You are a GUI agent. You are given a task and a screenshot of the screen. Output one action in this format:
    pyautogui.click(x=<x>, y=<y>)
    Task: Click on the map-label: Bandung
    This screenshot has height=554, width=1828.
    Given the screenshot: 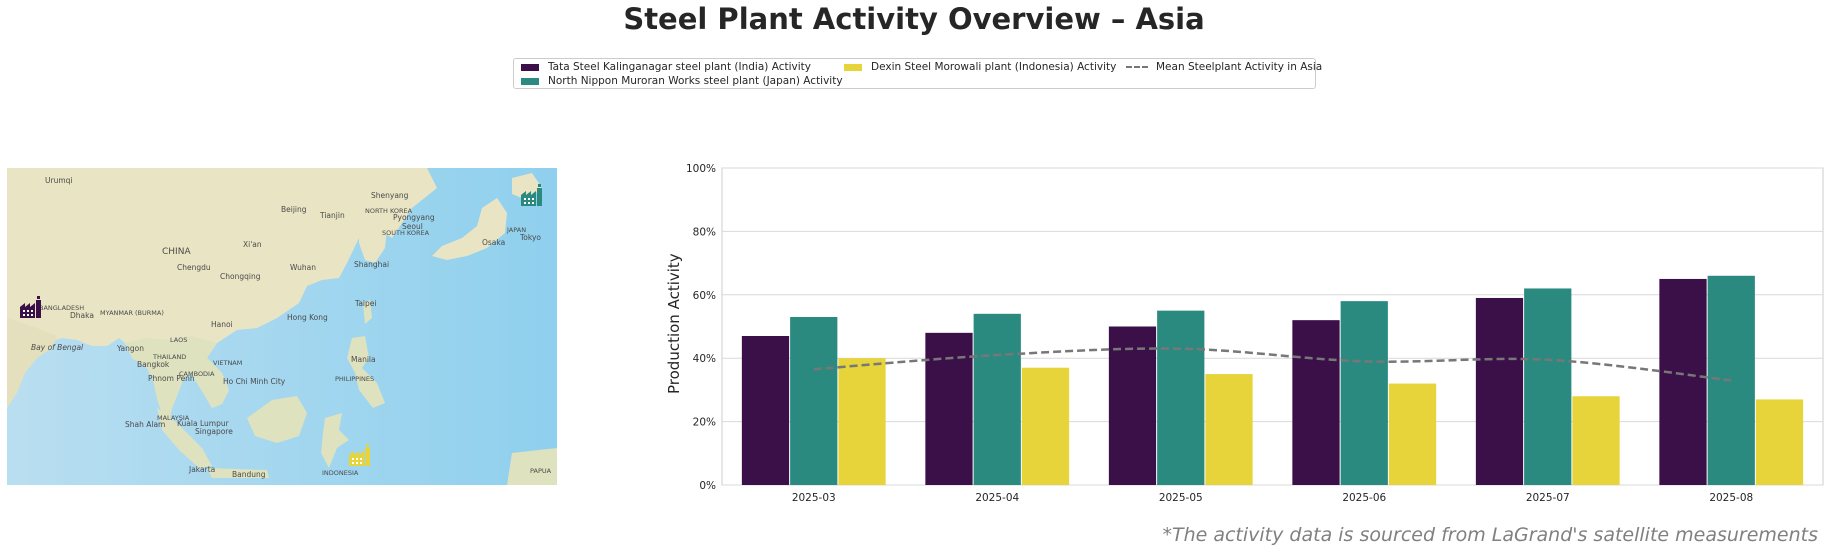 What is the action you would take?
    pyautogui.click(x=249, y=474)
    